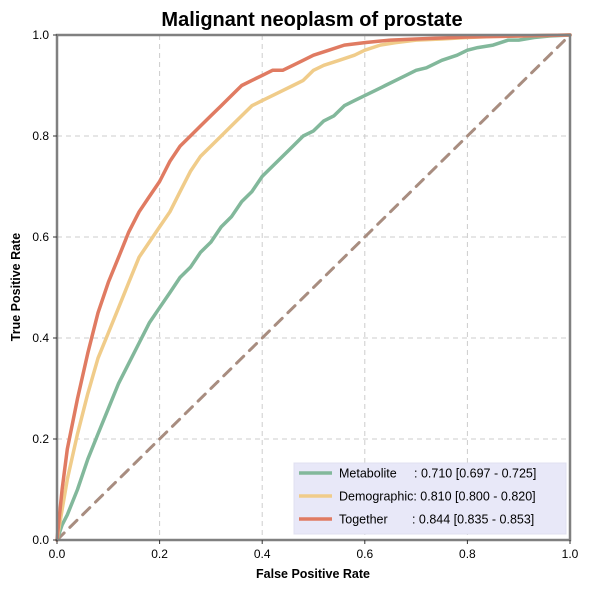 The width and height of the screenshot is (591, 592). What do you see at coordinates (570, 554) in the screenshot?
I see `x-tick-label: 1.0` at bounding box center [570, 554].